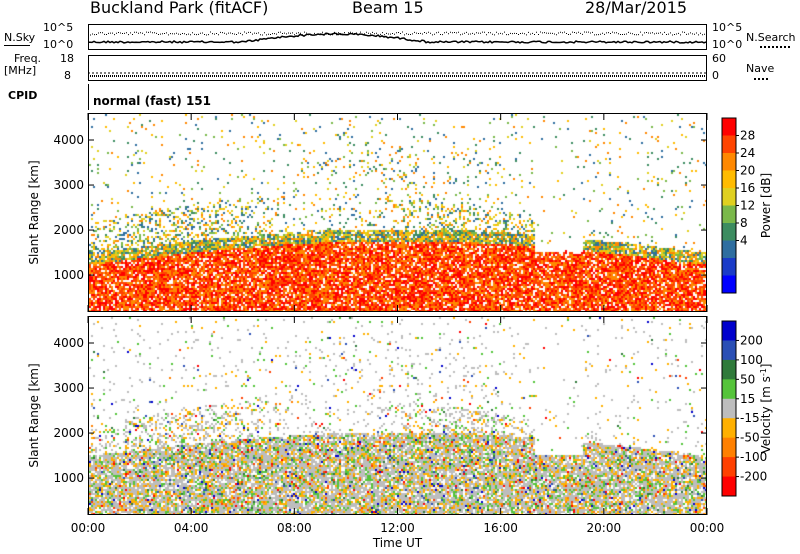 Image resolution: width=800 pixels, height=554 pixels. I want to click on x-tick-label: 16:00, so click(500, 528).